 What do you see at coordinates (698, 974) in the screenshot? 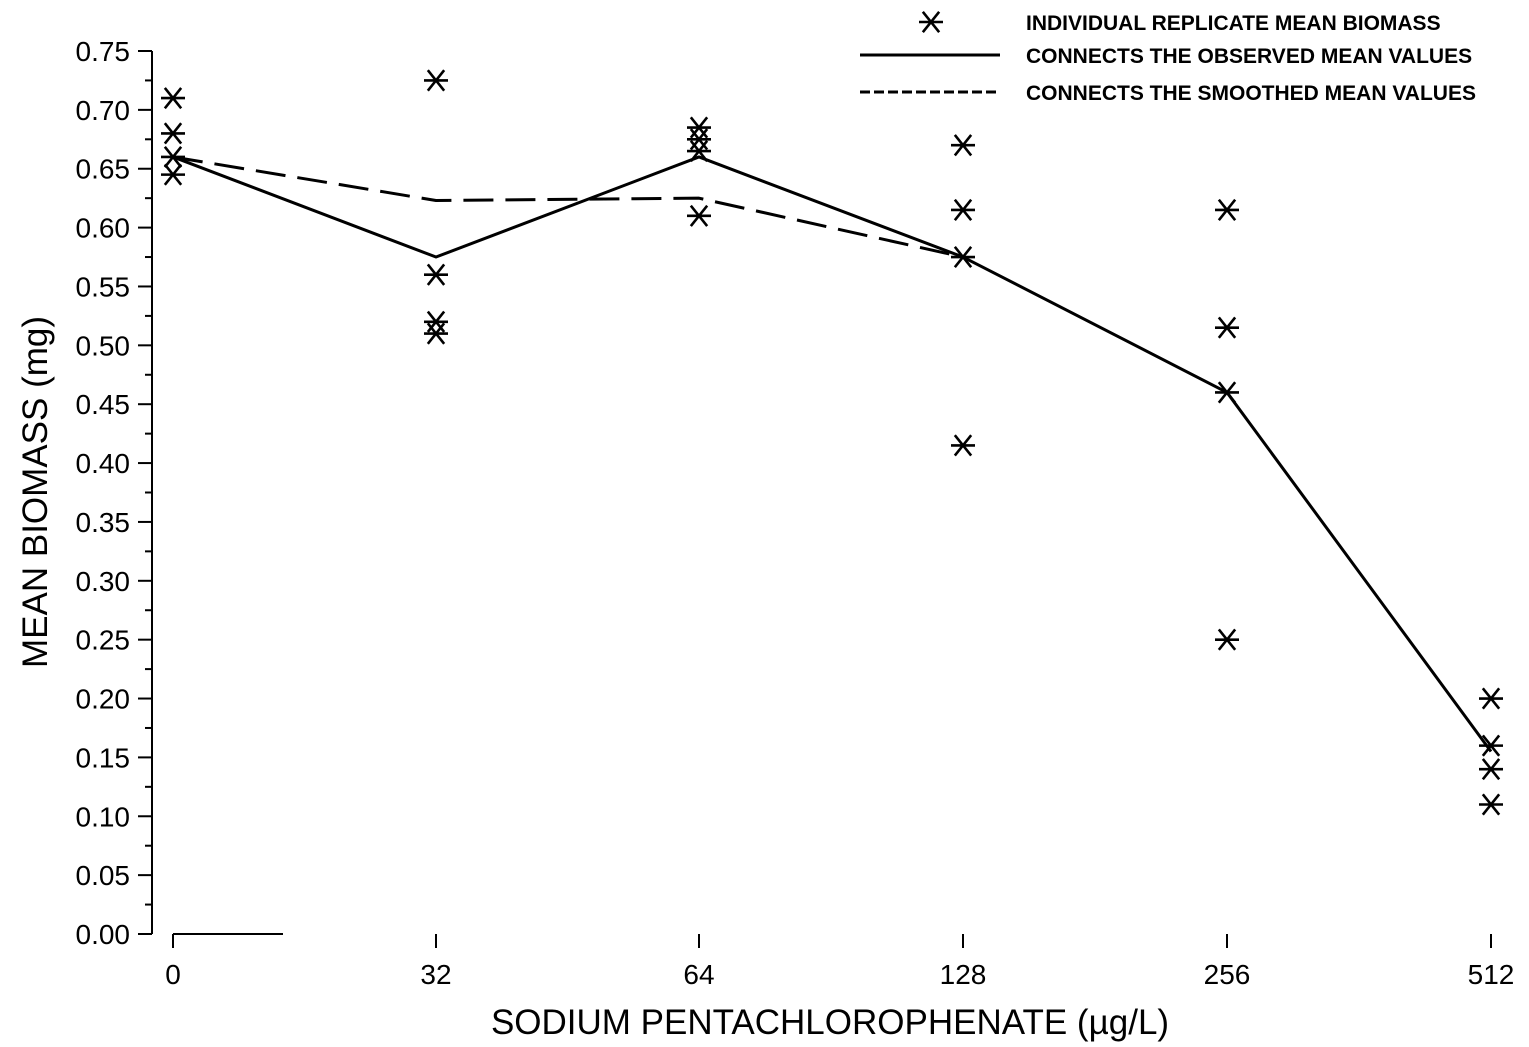
I see `x-tick-label: 64` at bounding box center [698, 974].